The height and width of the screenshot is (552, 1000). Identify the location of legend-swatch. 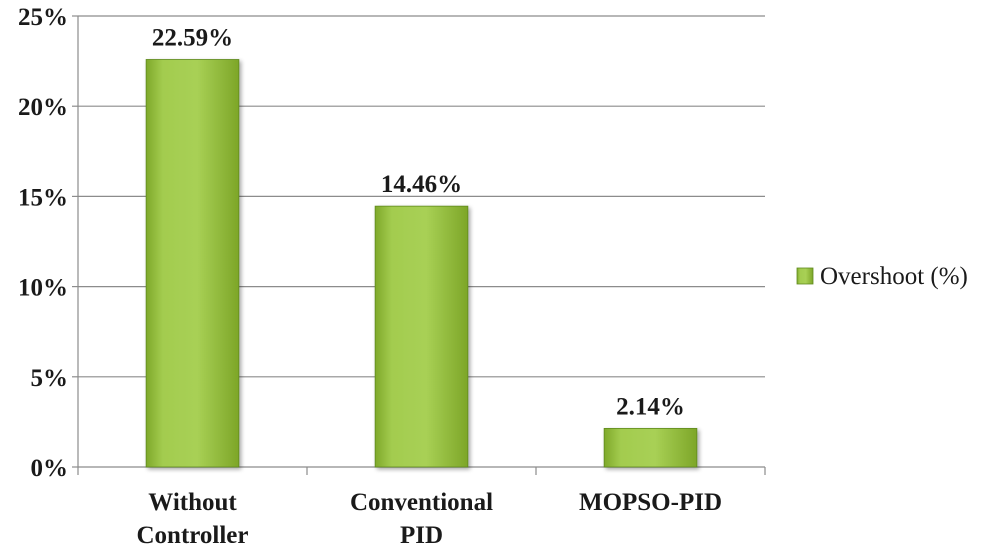
(805, 276).